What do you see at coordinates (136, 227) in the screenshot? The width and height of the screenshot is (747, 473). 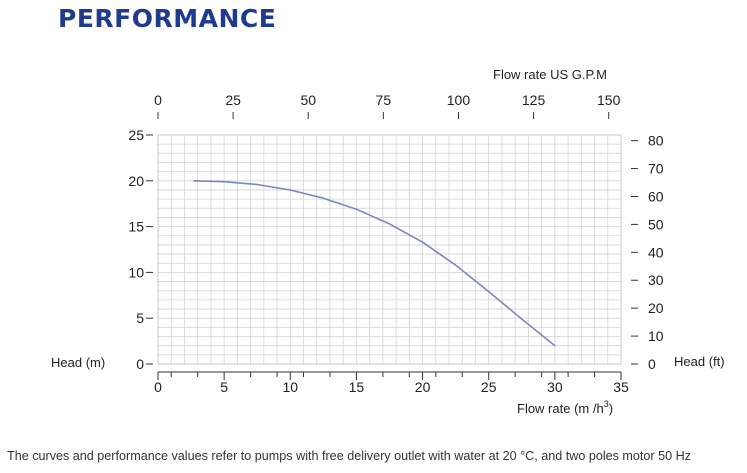 I see `y-tick-label: 15` at bounding box center [136, 227].